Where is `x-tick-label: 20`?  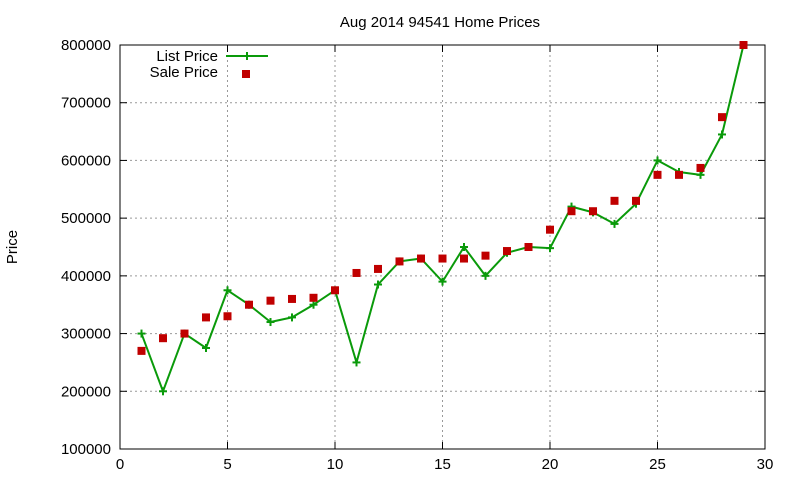 x-tick-label: 20 is located at coordinates (550, 464).